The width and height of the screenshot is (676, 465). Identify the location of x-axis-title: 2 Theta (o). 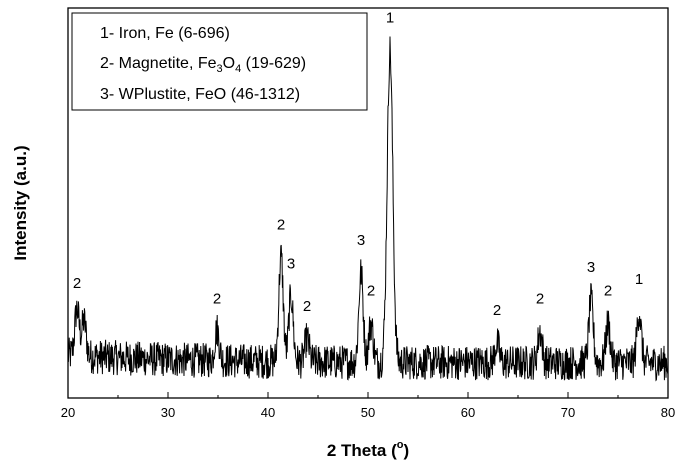
(368, 449).